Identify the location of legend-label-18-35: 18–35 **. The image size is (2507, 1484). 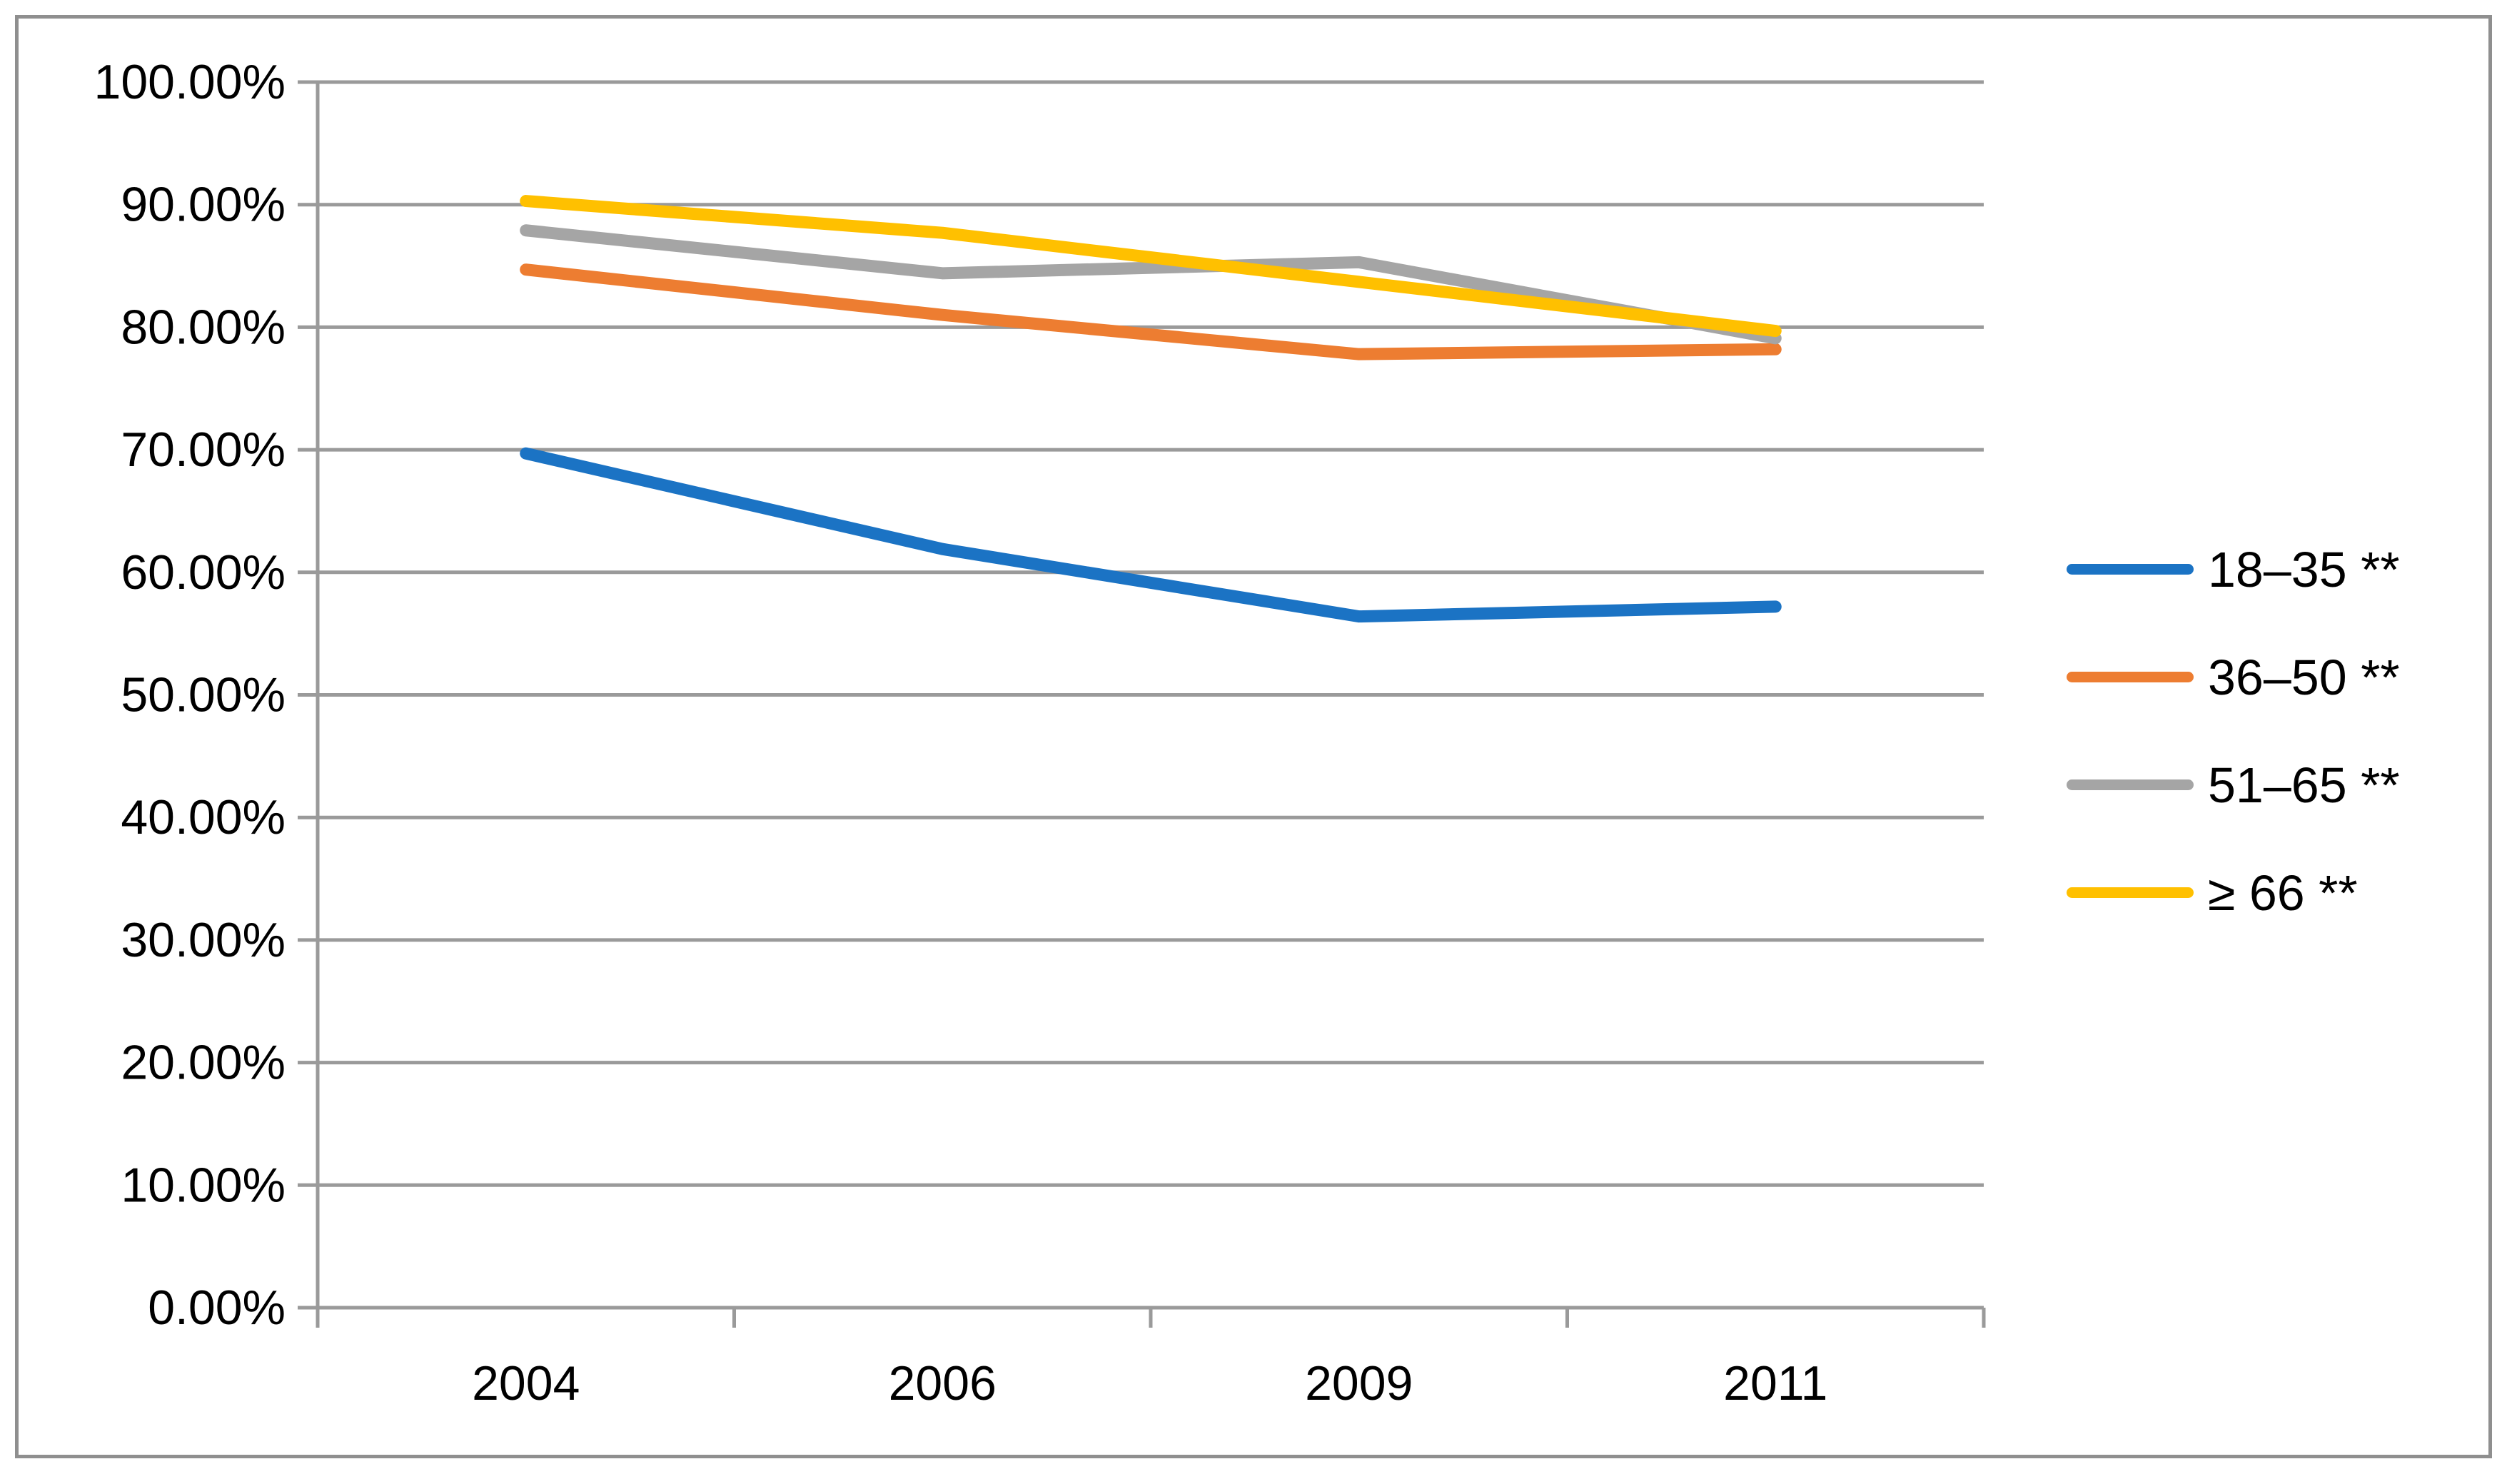
(2304, 569).